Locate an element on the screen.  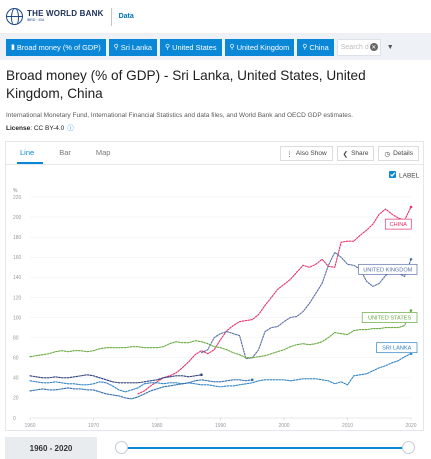
chip-label: Sri Lanka is located at coordinates (136, 47).